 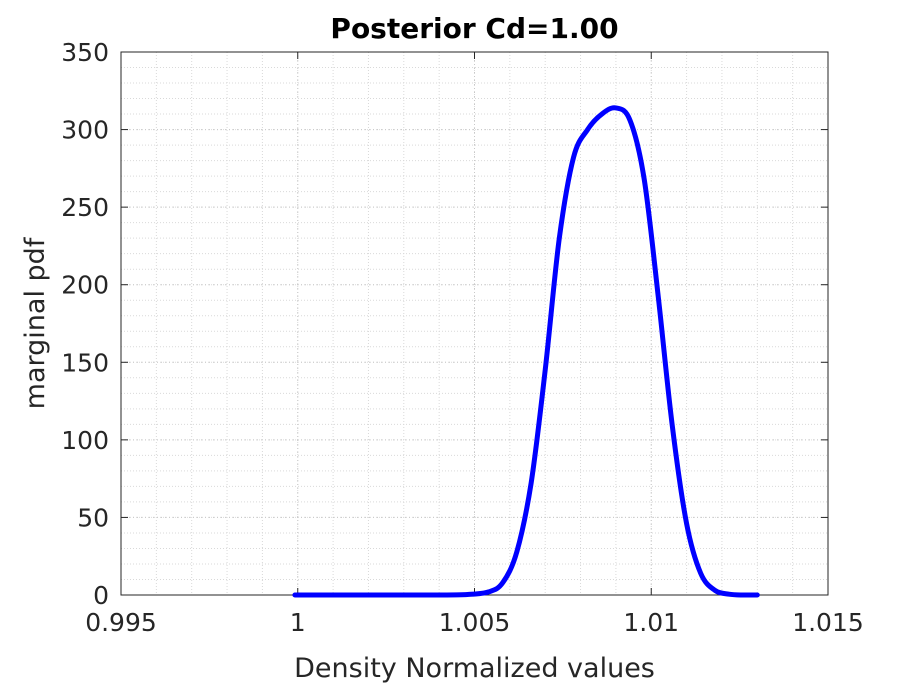 What do you see at coordinates (474, 28) in the screenshot?
I see `chart-title: Posterior Cd=1.00` at bounding box center [474, 28].